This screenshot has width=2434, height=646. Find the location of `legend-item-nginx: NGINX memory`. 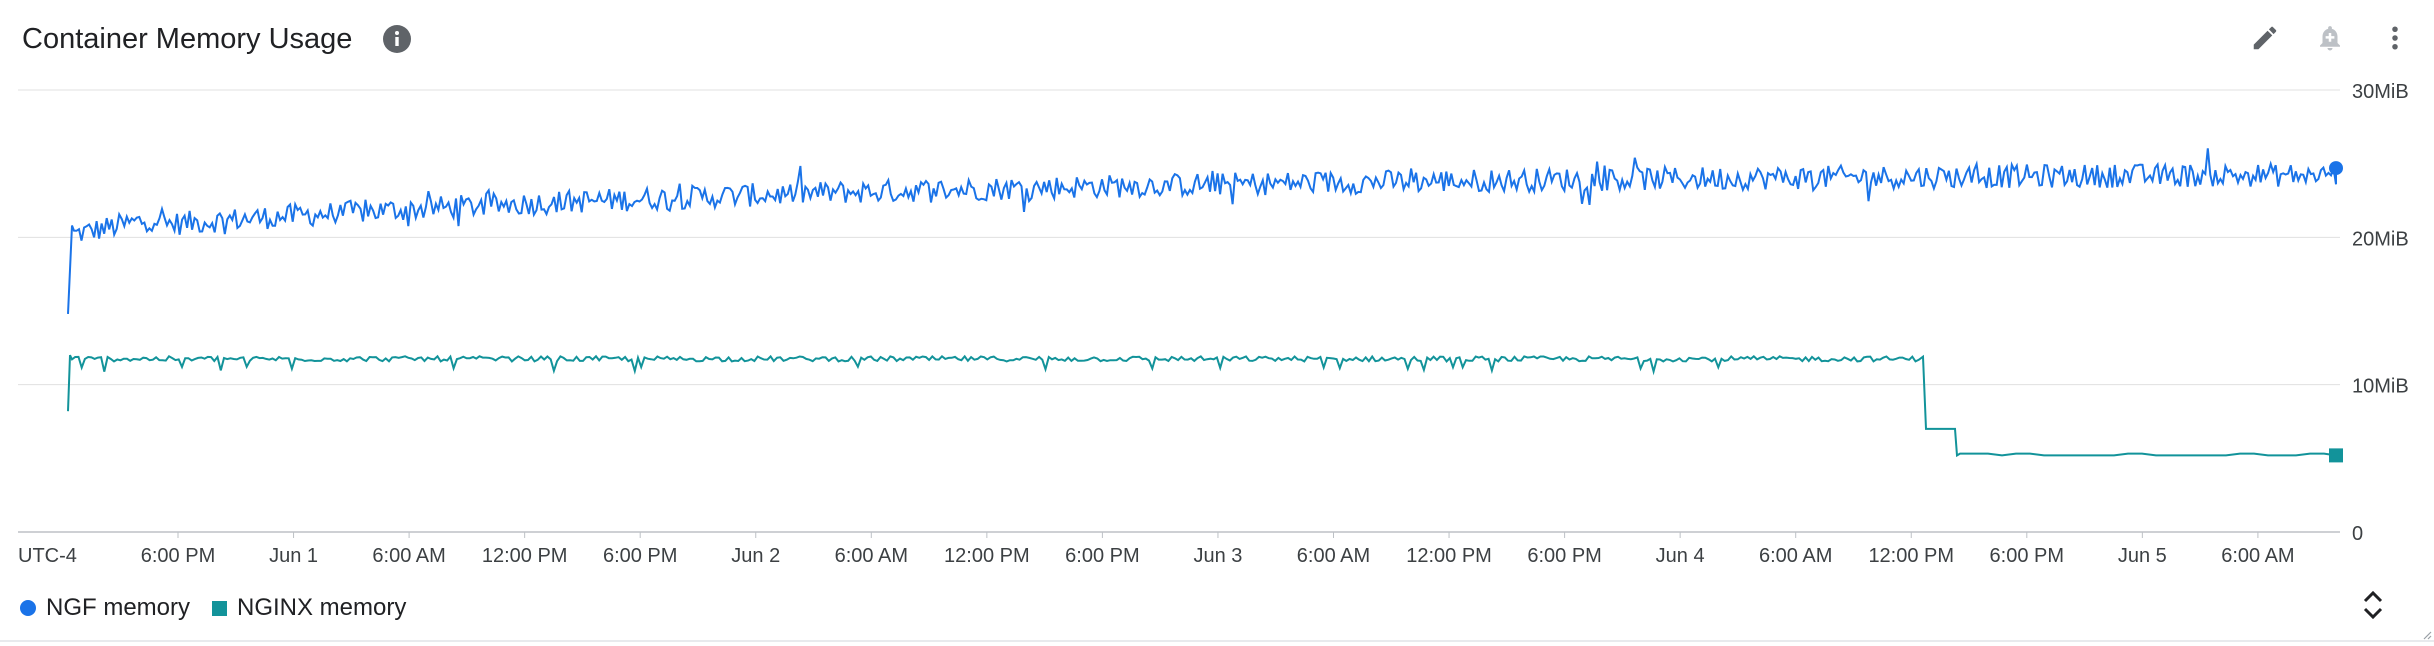

legend-item-nginx: NGINX memory is located at coordinates (309, 608).